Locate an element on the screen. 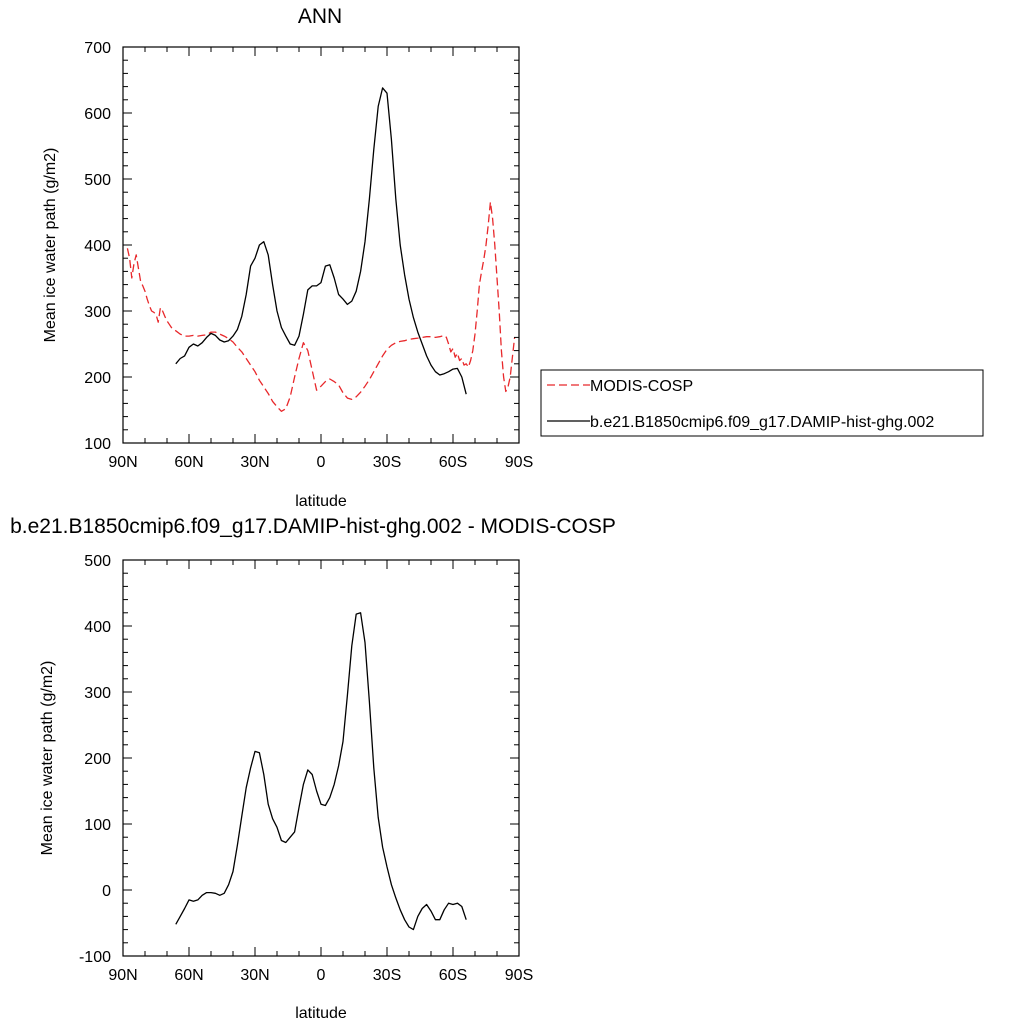 The width and height of the screenshot is (1024, 1024). top-x-tick-label: 30S is located at coordinates (387, 462).